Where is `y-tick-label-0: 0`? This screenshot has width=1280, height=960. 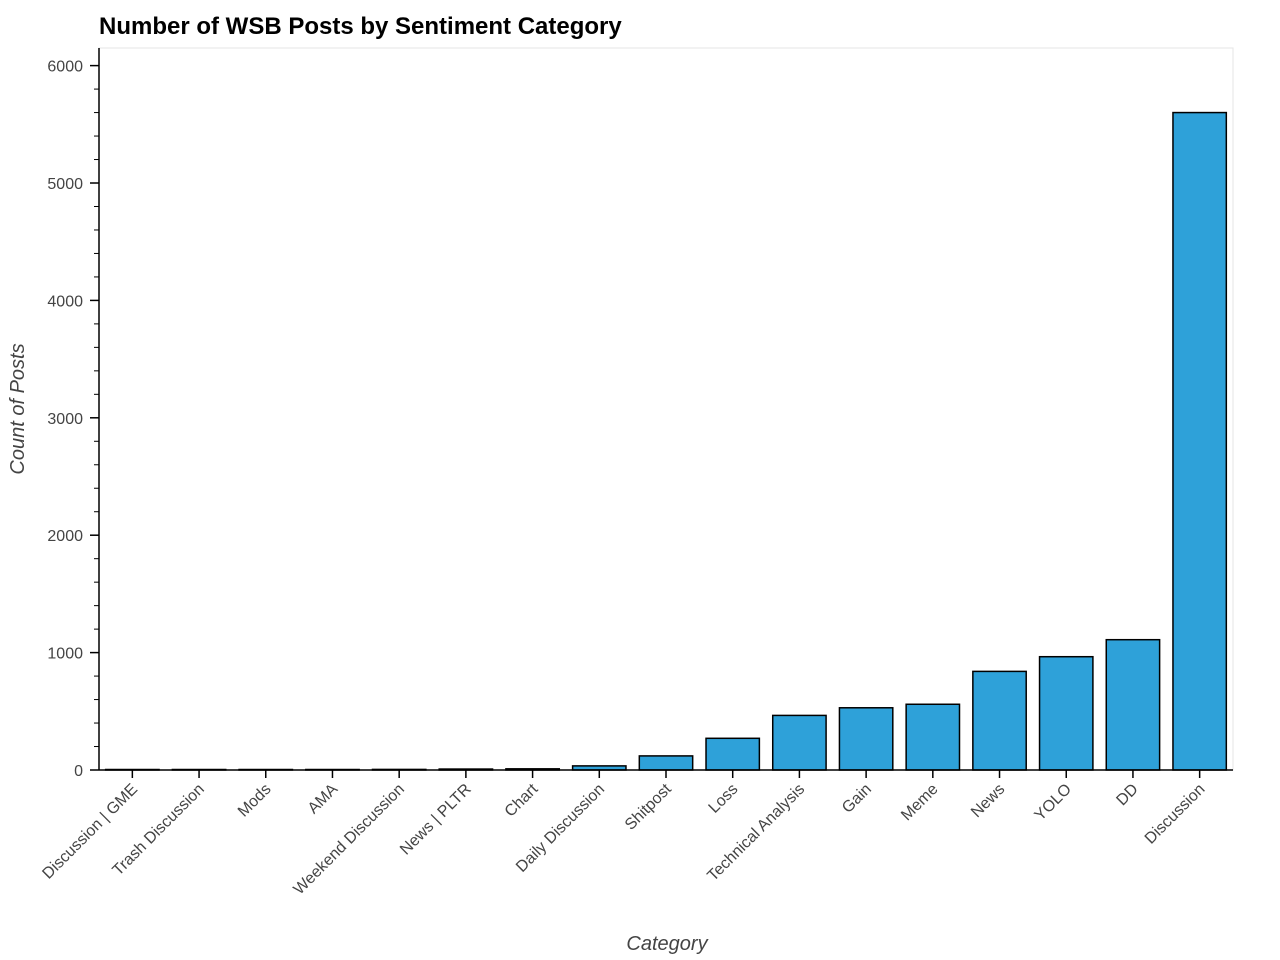 y-tick-label-0: 0 is located at coordinates (78, 771).